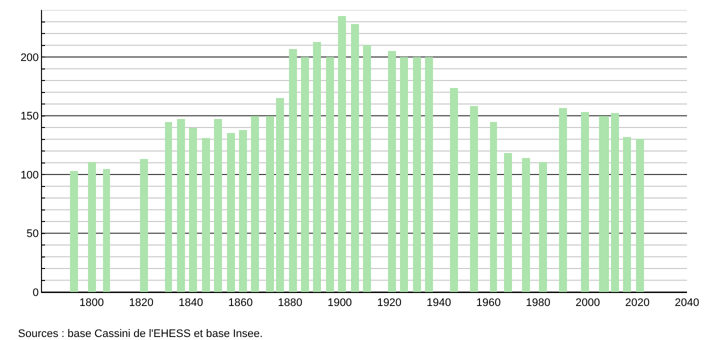 This screenshot has height=340, width=710. What do you see at coordinates (141, 303) in the screenshot?
I see `x-tick-label: 1820` at bounding box center [141, 303].